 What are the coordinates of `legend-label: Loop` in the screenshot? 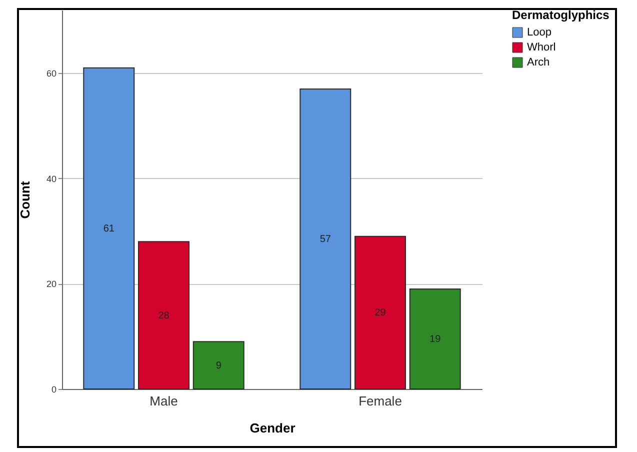 It's located at (539, 32).